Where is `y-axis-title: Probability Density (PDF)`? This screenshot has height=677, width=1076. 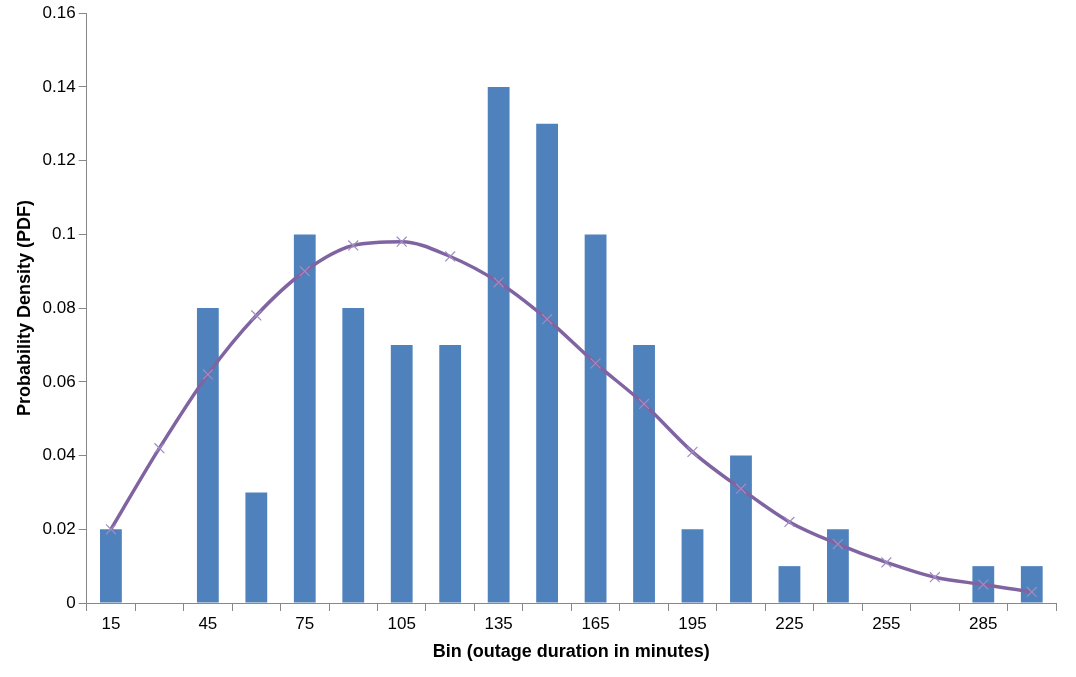 y-axis-title: Probability Density (PDF) is located at coordinates (23, 308).